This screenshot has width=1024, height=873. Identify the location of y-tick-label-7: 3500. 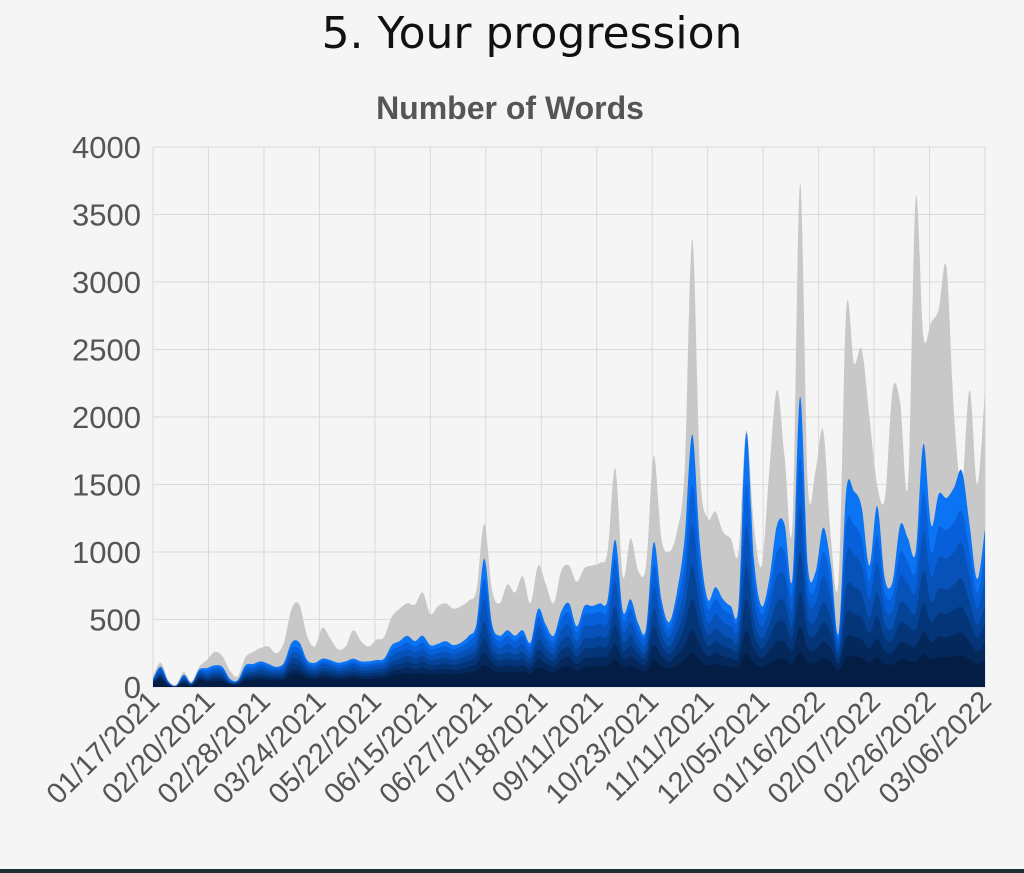
(106, 215).